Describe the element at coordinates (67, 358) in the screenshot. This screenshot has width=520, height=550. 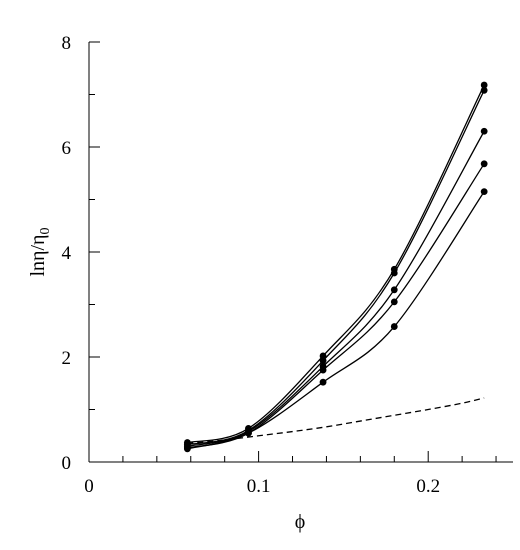
I see `y-tick-label: 2` at that location.